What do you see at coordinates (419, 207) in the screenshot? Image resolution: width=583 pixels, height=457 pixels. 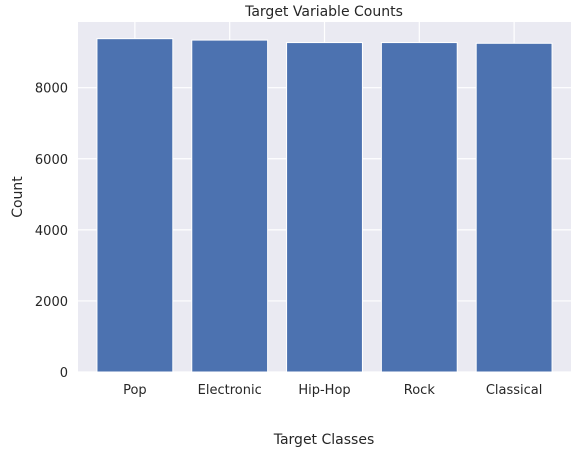 I see `bar-rock` at bounding box center [419, 207].